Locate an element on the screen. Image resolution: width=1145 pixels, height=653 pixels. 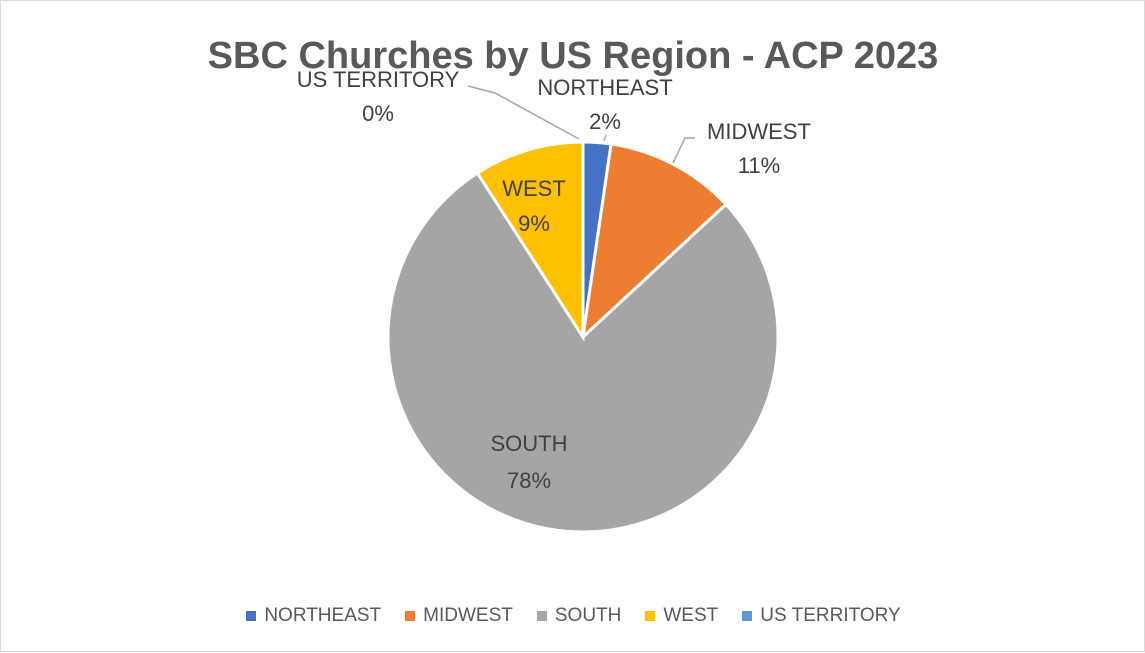
chart-title: SBC Churches by US Region - ACP 2023 is located at coordinates (573, 56).